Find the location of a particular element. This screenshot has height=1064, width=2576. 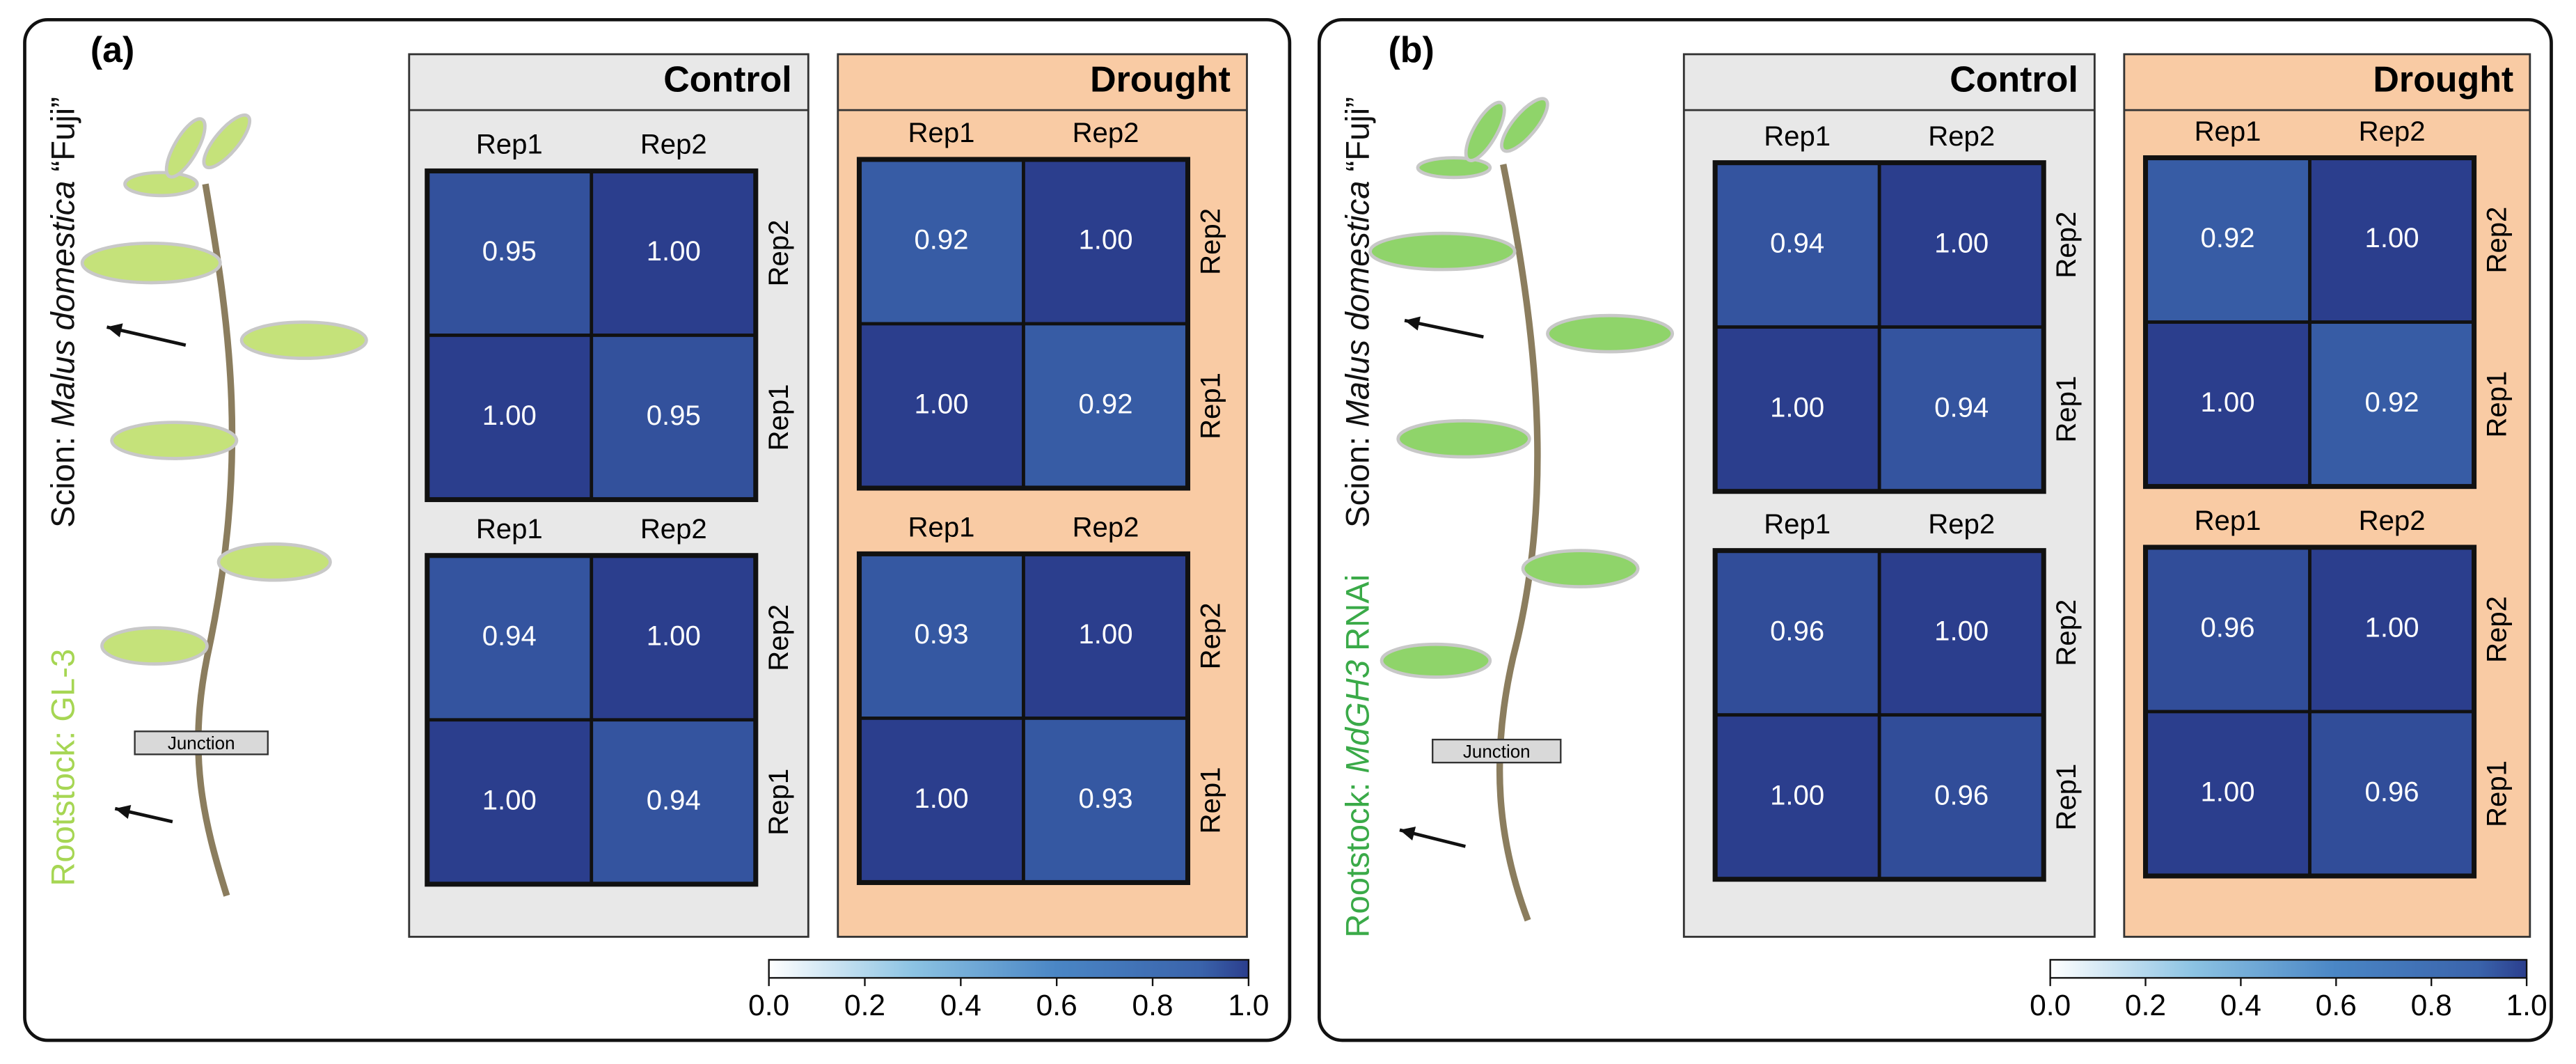

stem is located at coordinates (1518, 543).